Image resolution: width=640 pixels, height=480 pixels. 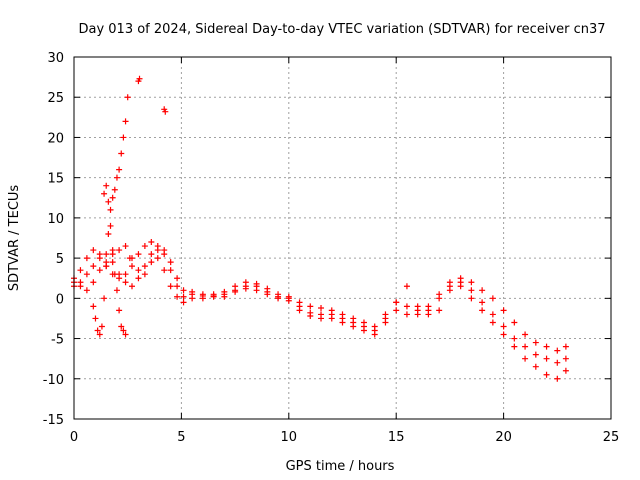 I want to click on y-tick-label: 10, so click(x=55, y=219).